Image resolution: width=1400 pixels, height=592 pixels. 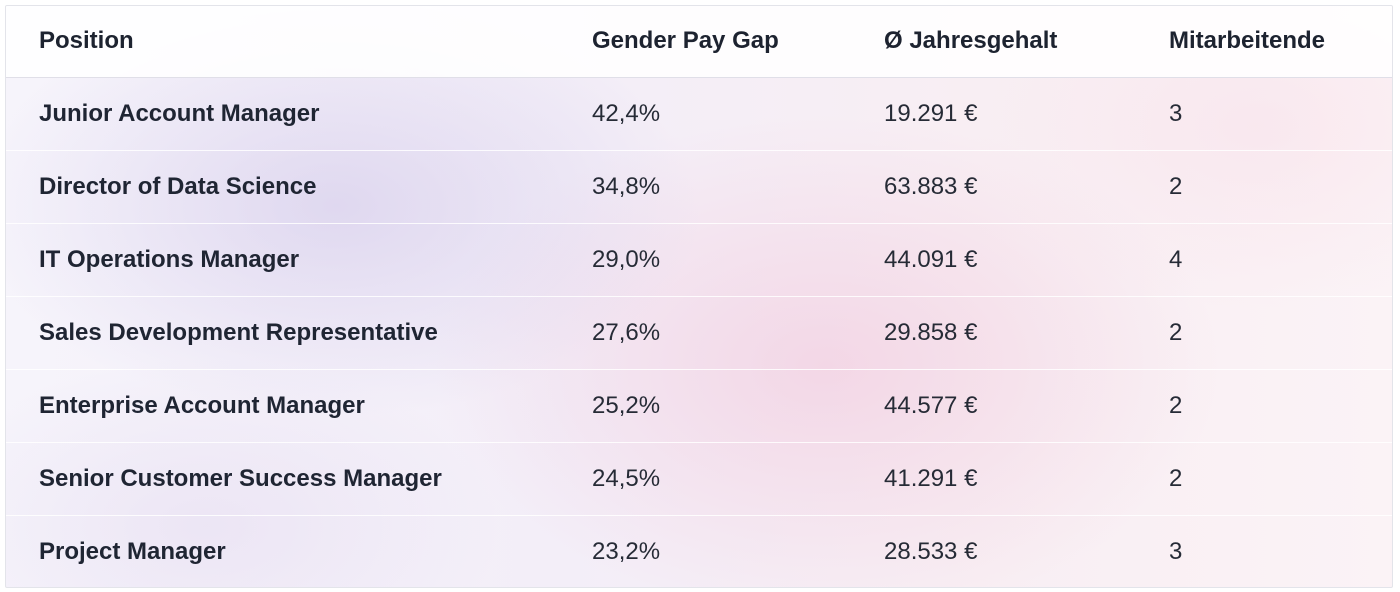 What do you see at coordinates (240, 478) in the screenshot?
I see `position-cell: Senior Customer Success Manager` at bounding box center [240, 478].